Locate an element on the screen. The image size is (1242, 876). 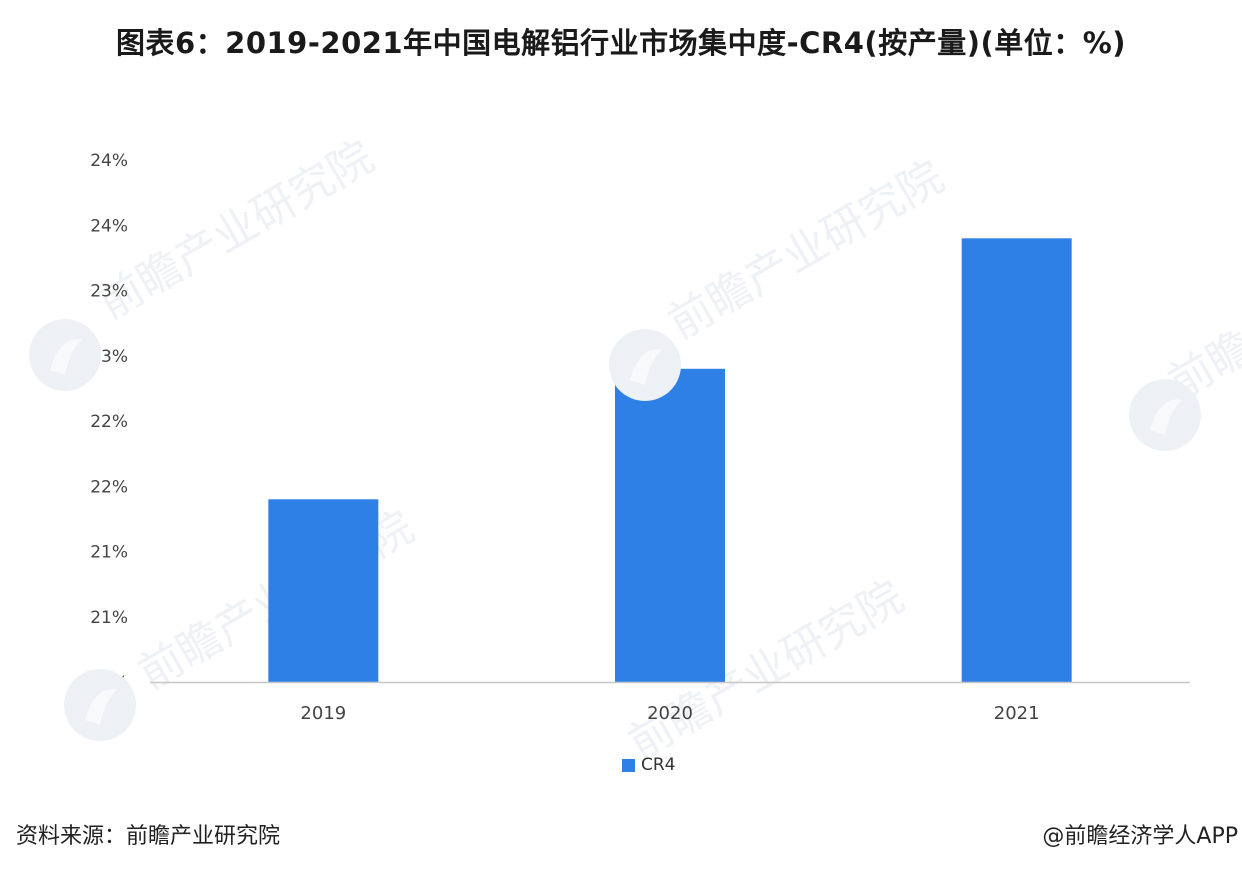
source-note: 资料来源：前瞻产业研究院 is located at coordinates (148, 836).